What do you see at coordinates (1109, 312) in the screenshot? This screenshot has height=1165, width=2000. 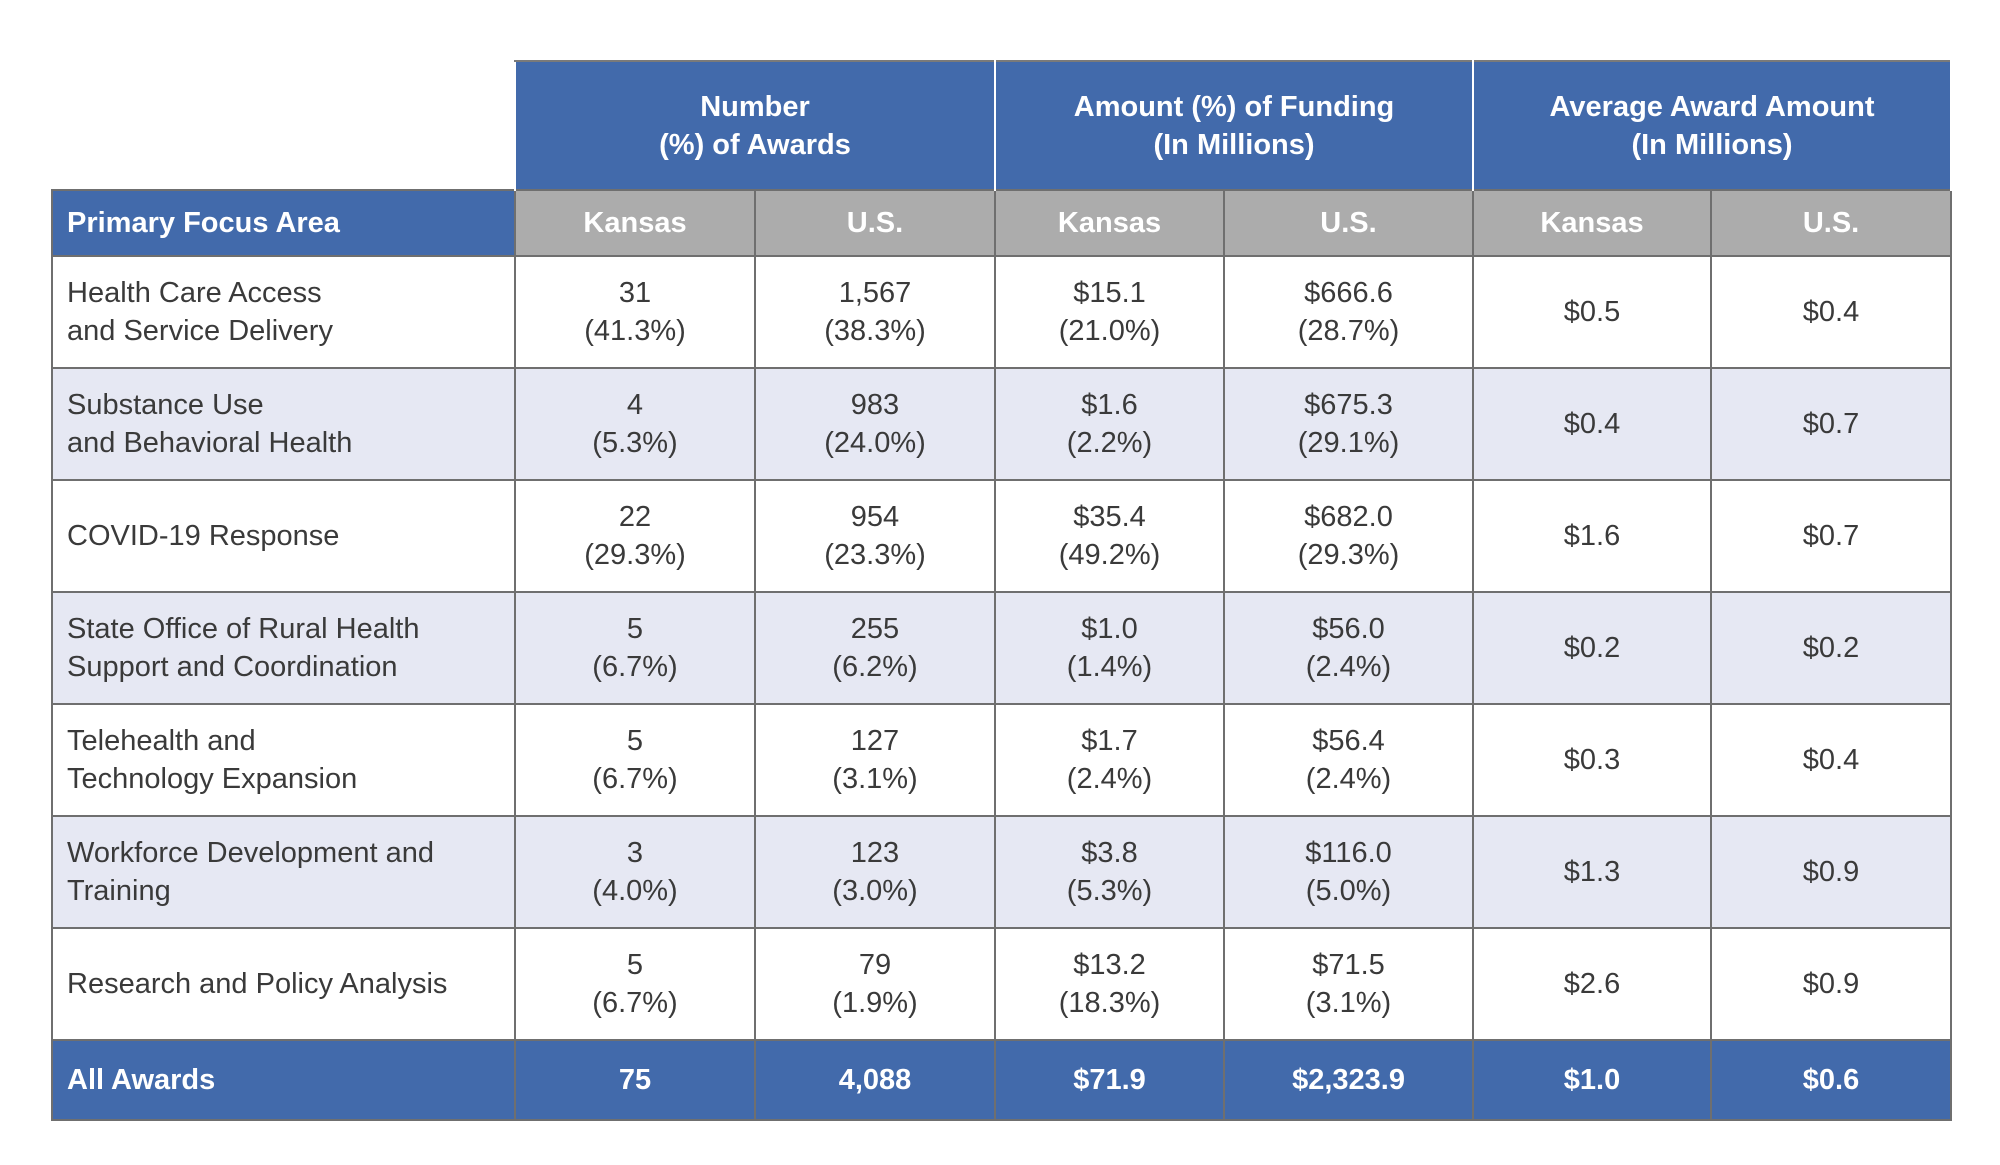 I see `cell: $15.1 (21.0%)` at bounding box center [1109, 312].